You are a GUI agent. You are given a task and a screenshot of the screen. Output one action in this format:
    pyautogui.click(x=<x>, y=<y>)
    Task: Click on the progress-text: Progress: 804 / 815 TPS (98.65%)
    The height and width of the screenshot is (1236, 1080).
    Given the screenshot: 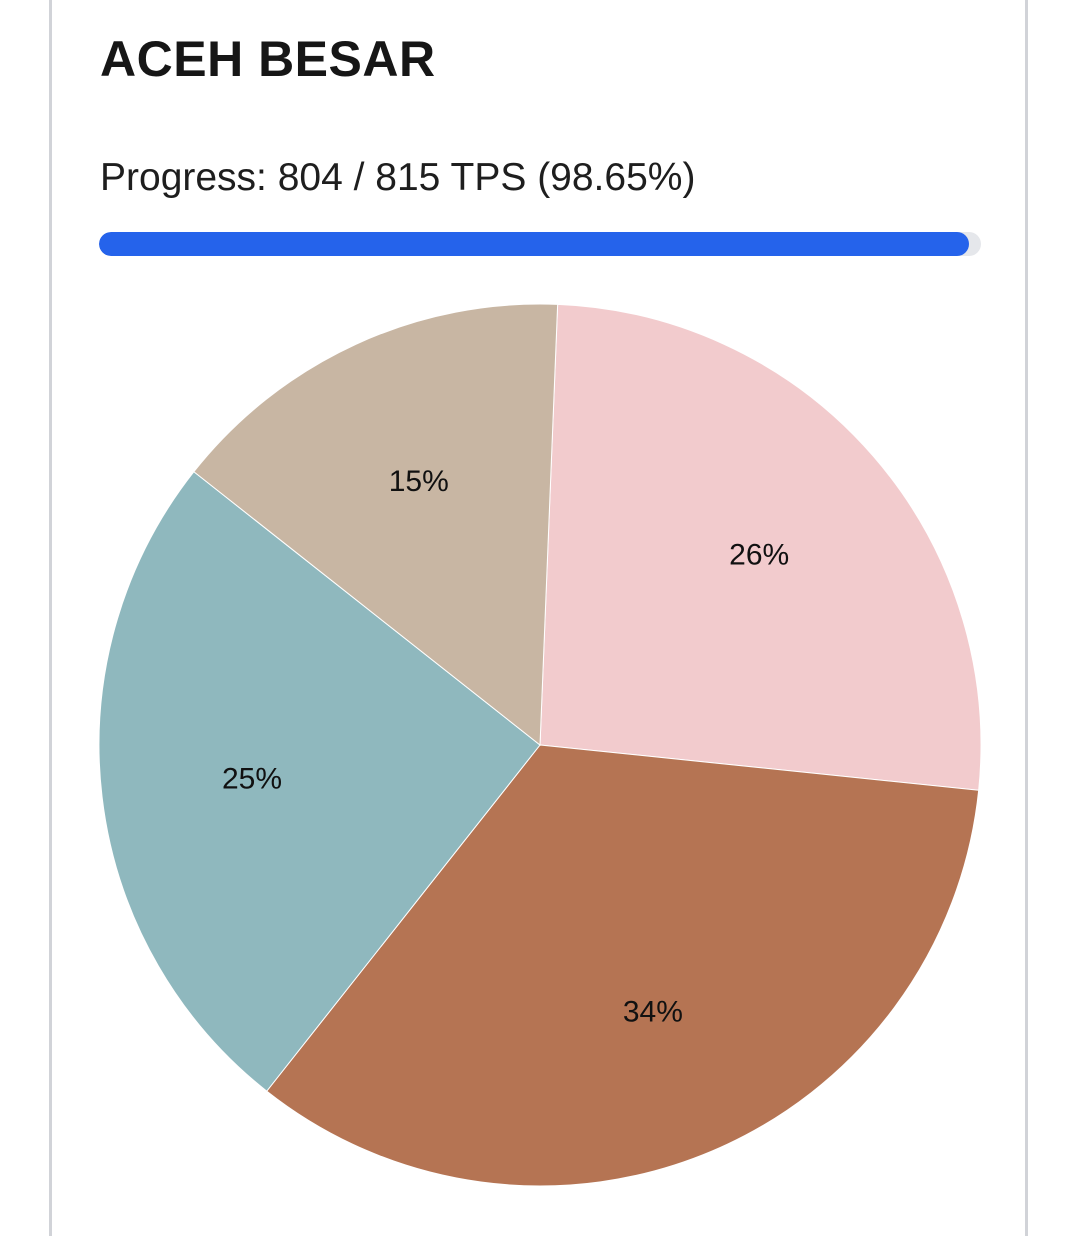 What is the action you would take?
    pyautogui.click(x=398, y=177)
    